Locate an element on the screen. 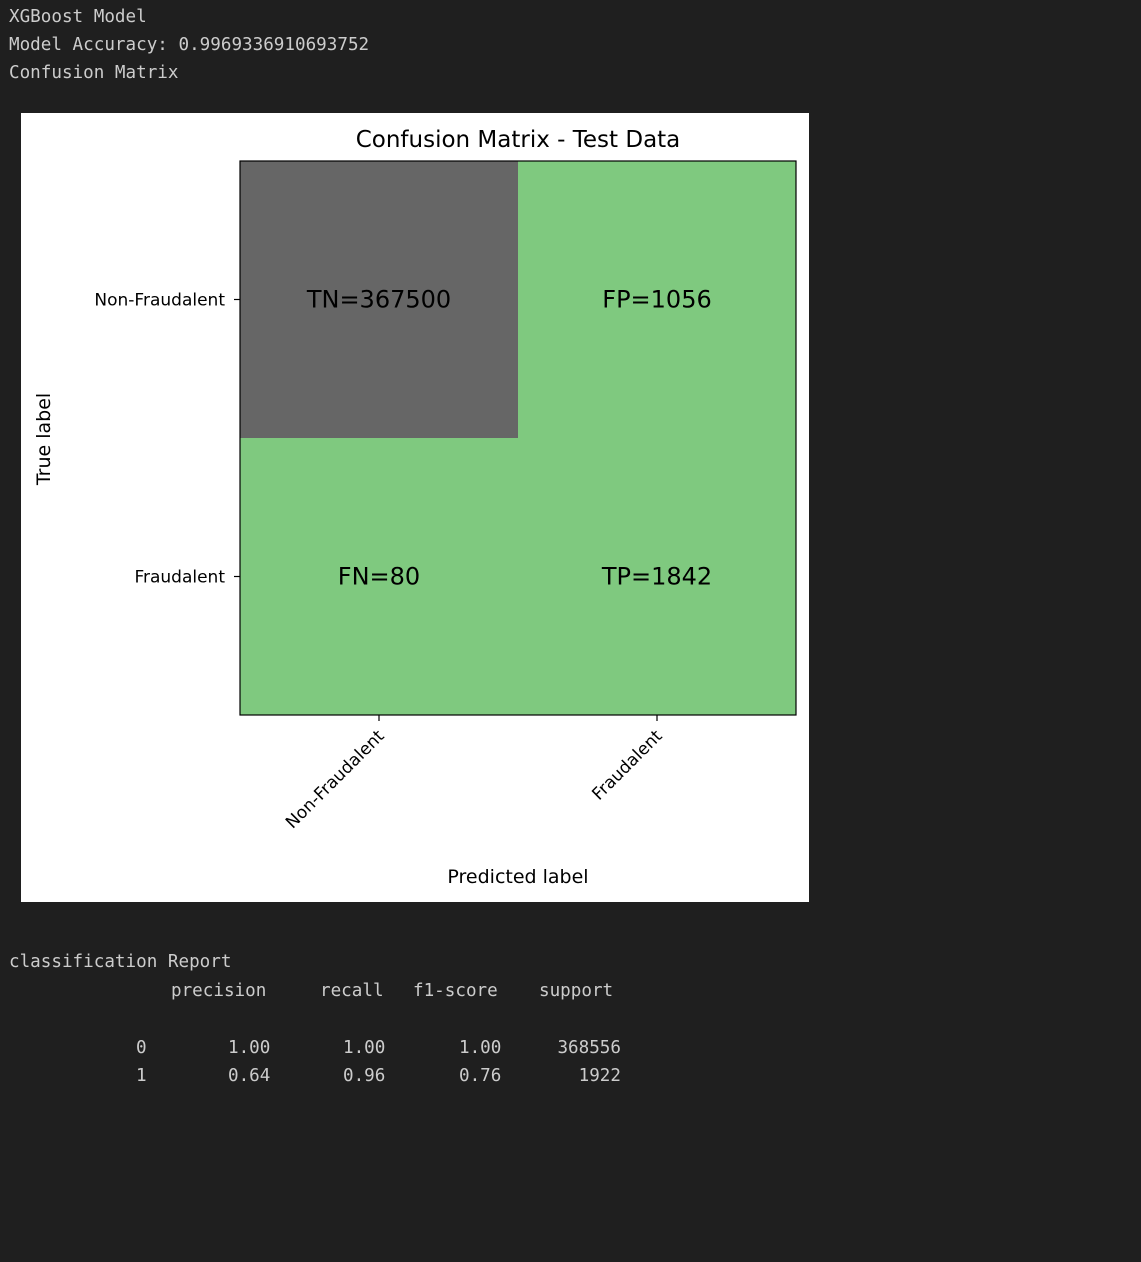  report-row-label: 1 is located at coordinates (141, 1076).